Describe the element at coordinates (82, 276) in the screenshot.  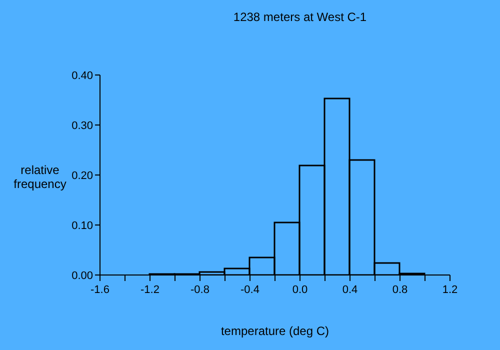
I see `y-tick-label: 0.00` at that location.